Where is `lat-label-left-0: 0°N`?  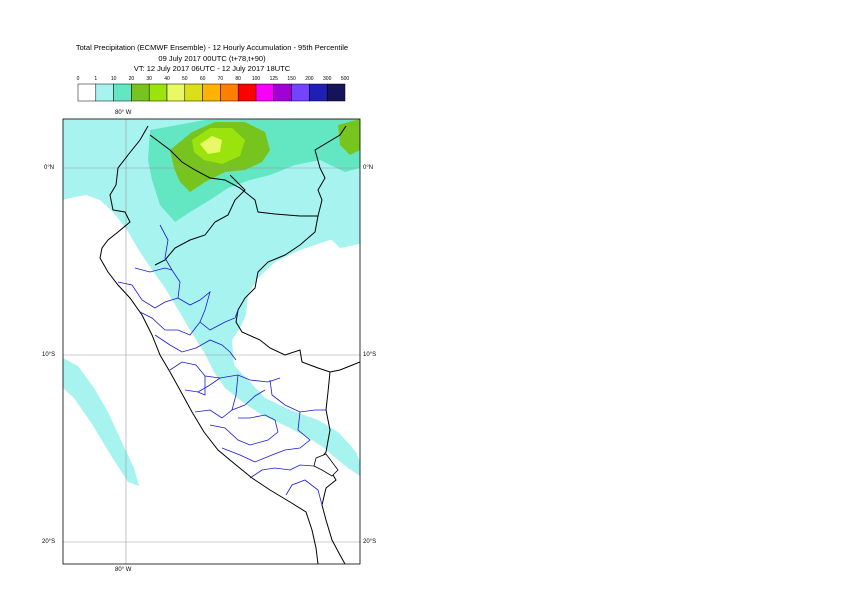 lat-label-left-0: 0°N is located at coordinates (49, 168).